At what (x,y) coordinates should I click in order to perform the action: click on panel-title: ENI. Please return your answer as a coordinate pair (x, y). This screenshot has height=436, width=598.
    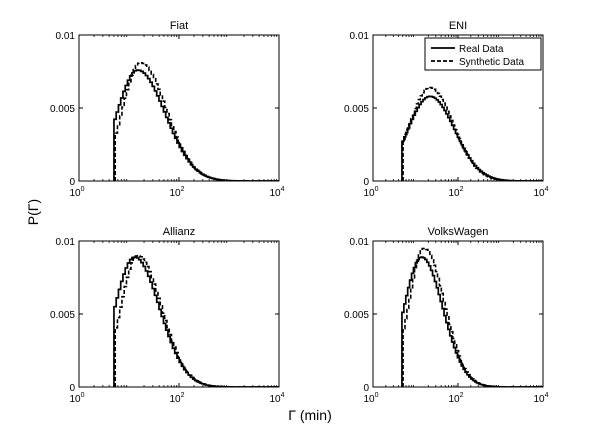
    Looking at the image, I should click on (458, 26).